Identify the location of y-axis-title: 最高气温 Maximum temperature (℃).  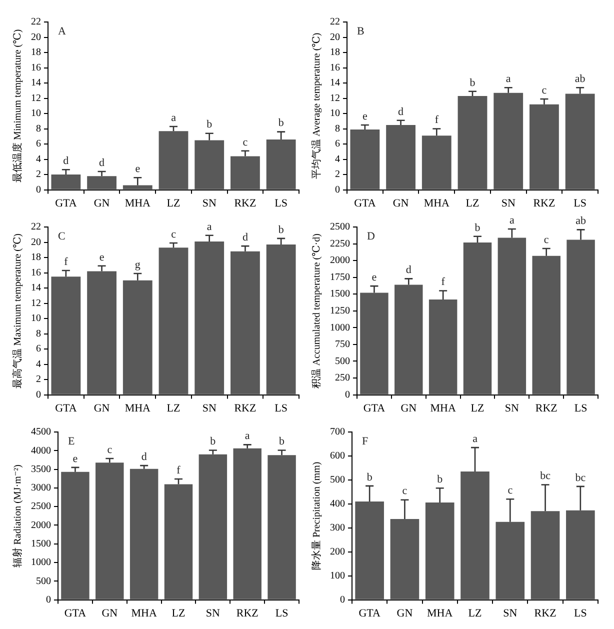
(18, 311).